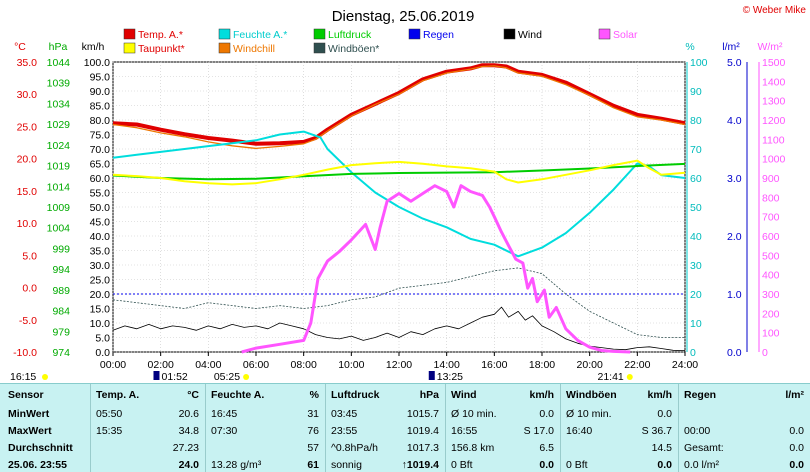  I want to click on tick-label-humidity: 70, so click(696, 150).